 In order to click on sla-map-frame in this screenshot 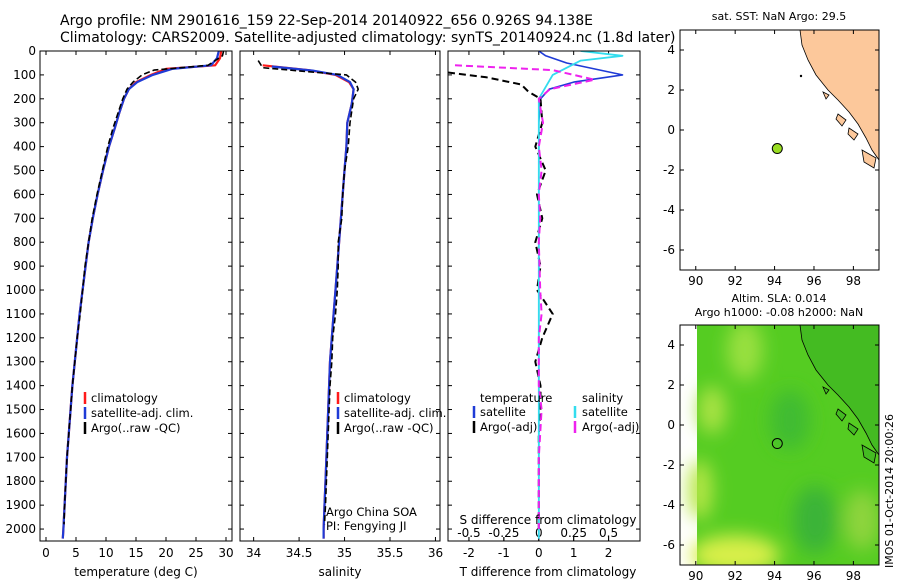, I will do `click(779, 445)`.